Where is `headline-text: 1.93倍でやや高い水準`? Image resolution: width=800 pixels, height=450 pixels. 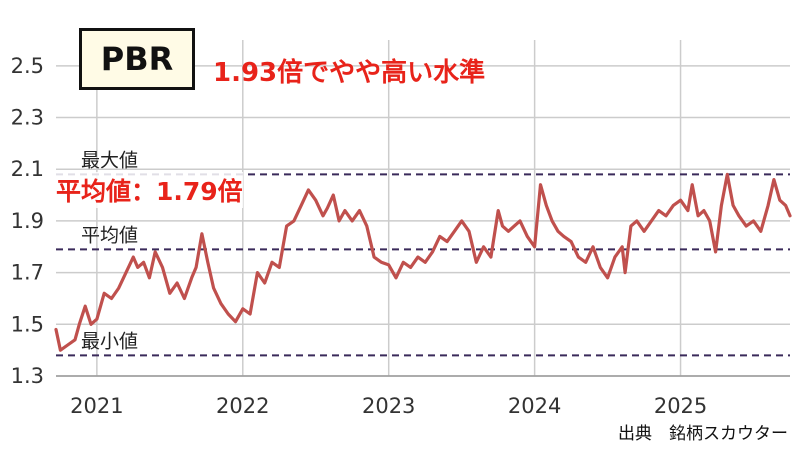 headline-text: 1.93倍でやや高い水準 is located at coordinates (349, 73).